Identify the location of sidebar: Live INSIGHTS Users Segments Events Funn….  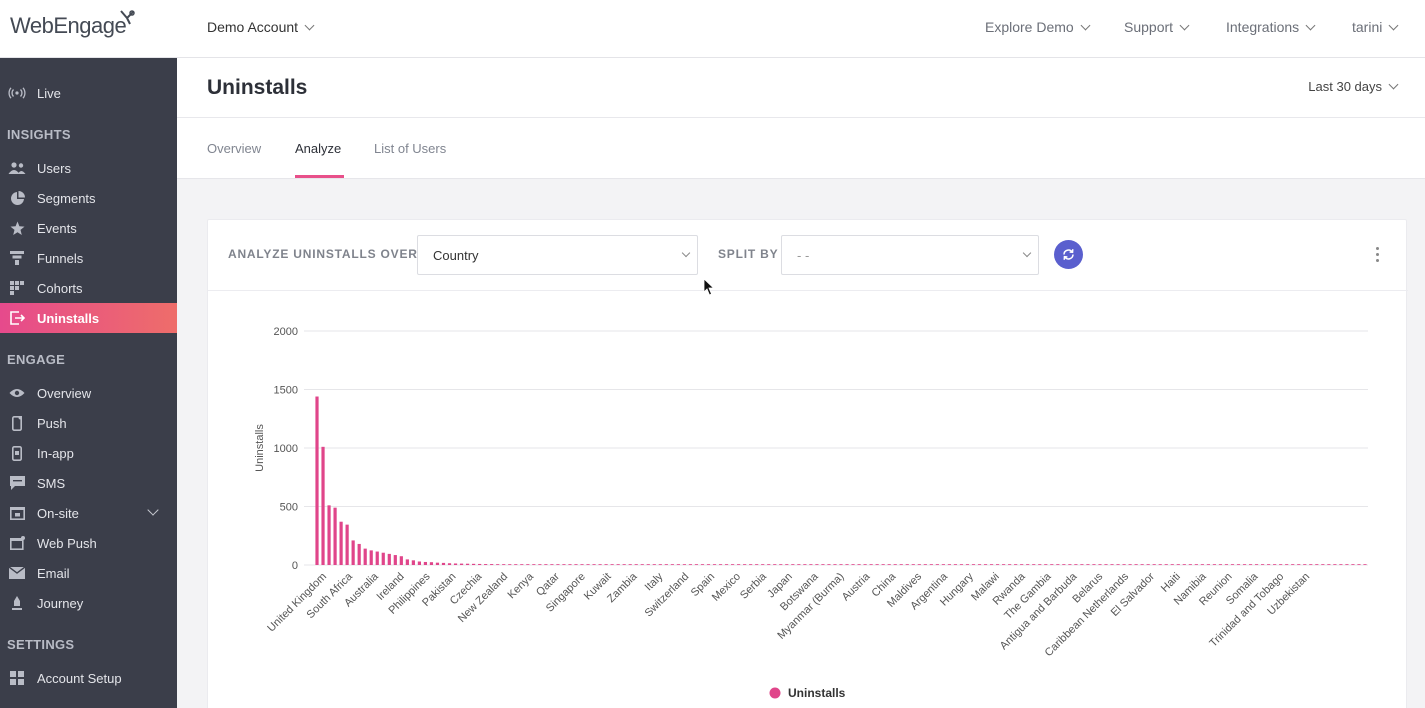
(88, 383).